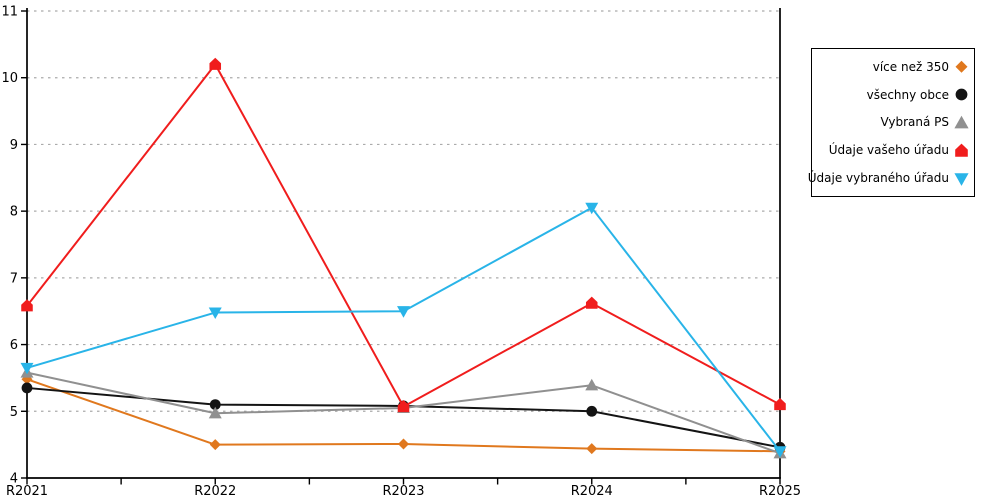  Describe the element at coordinates (403, 491) in the screenshot. I see `x-tick-label: R2023` at that location.